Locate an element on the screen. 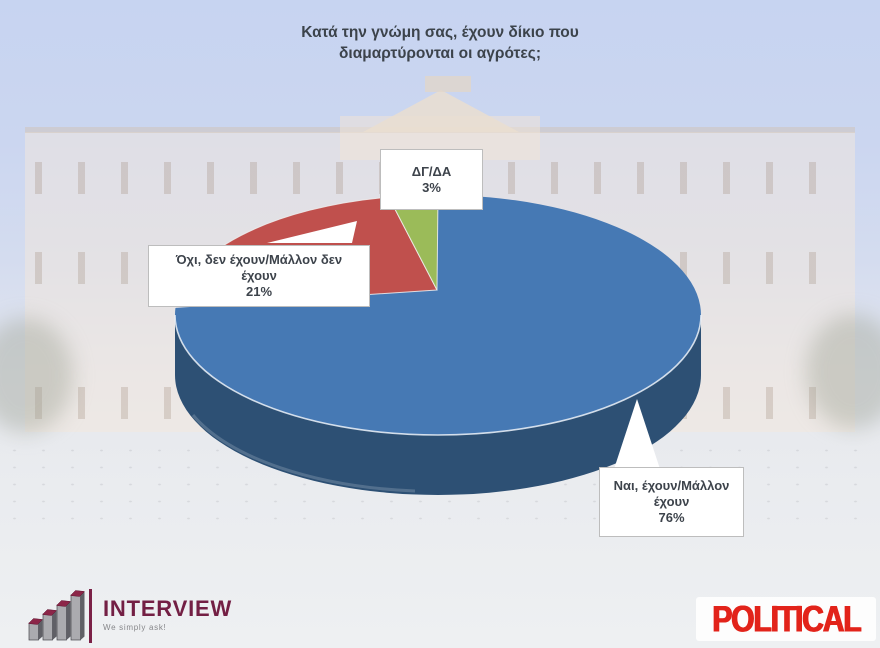 The image size is (880, 648). interview-logo-text: INTERVIEW We simply ask! is located at coordinates (168, 614).